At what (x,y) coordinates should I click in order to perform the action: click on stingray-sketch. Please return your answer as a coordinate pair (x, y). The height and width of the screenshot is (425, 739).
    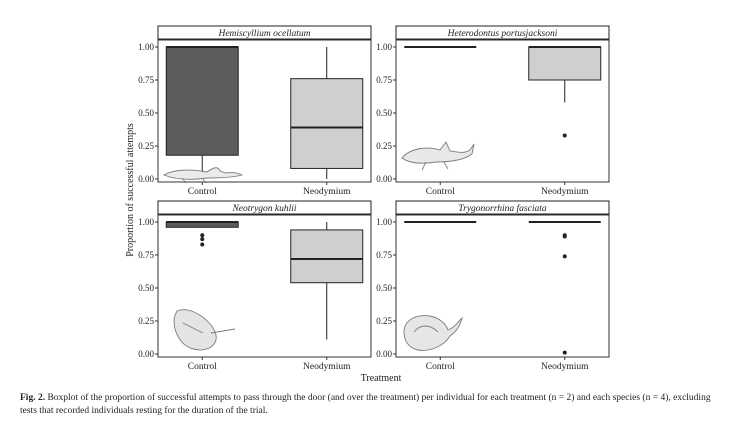
    Looking at the image, I should click on (204, 330).